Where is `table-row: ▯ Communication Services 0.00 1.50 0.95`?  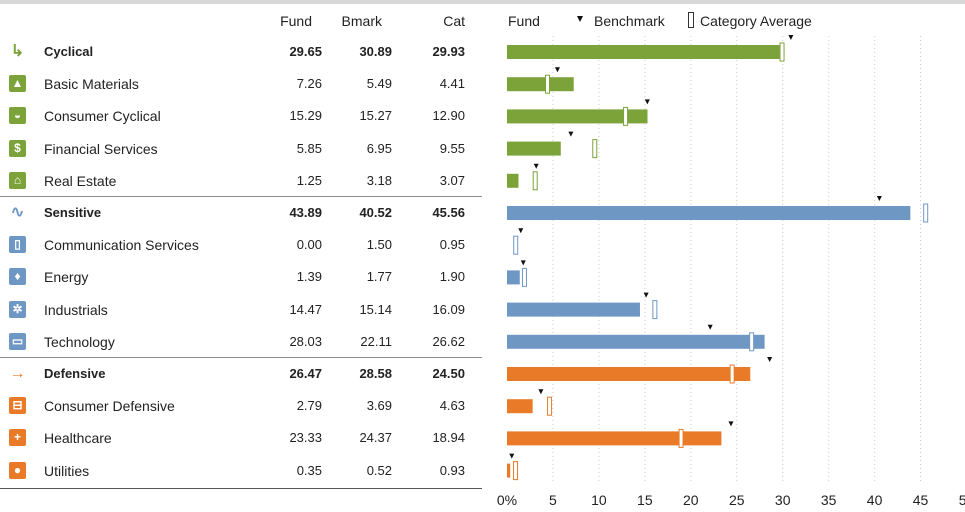 table-row: ▯ Communication Services 0.00 1.50 0.95 is located at coordinates (241, 245).